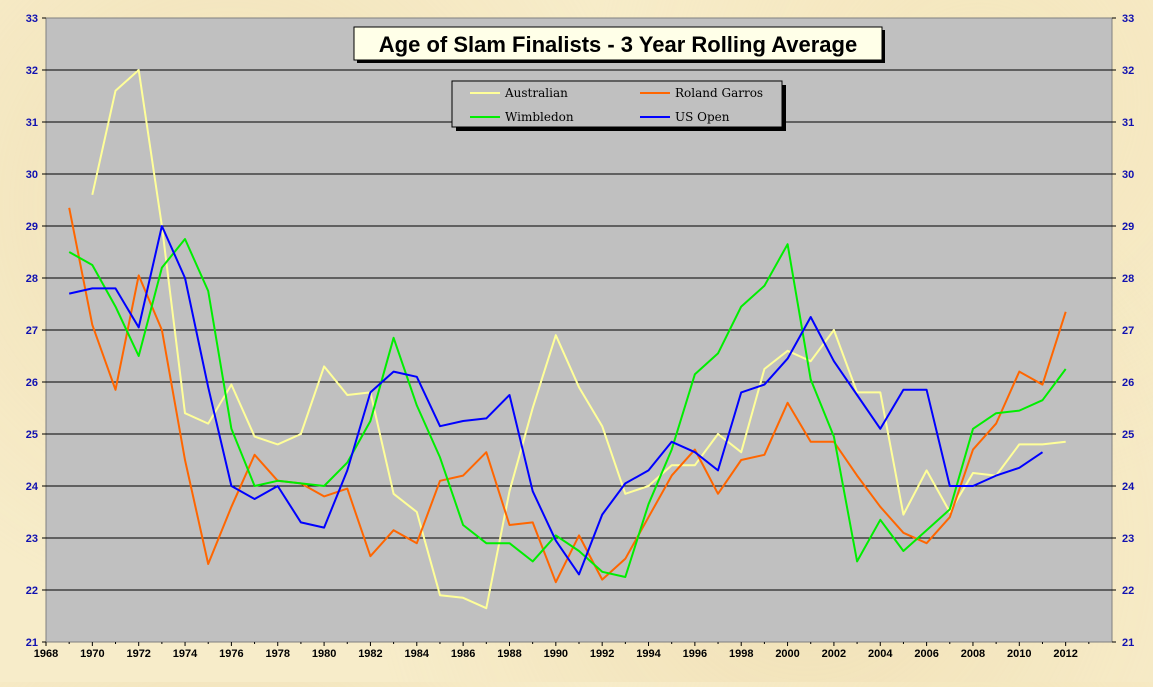 Image resolution: width=1153 pixels, height=687 pixels. Describe the element at coordinates (32, 331) in the screenshot. I see `y-tick-label-left: 27` at that location.